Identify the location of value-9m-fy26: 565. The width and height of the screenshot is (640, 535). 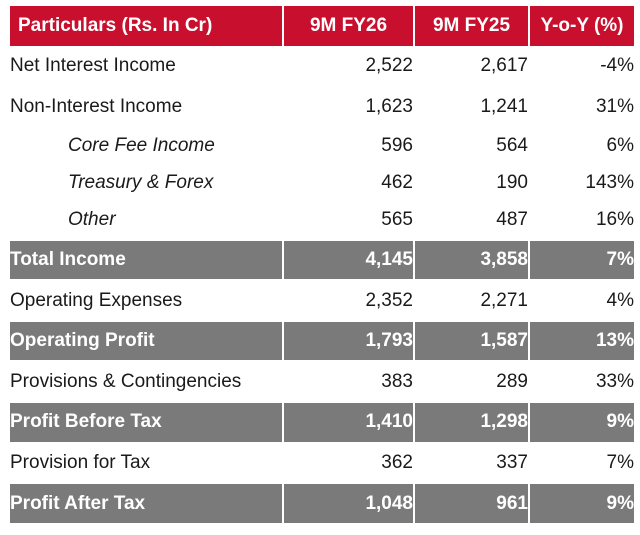
(349, 221).